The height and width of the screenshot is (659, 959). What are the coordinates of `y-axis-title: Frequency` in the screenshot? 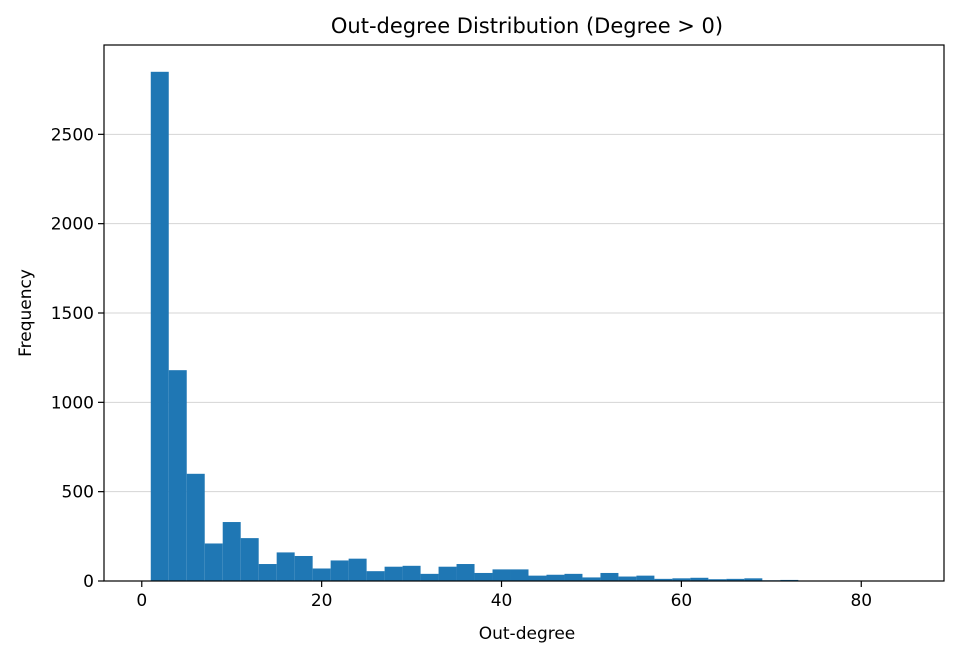 It's located at (26, 313).